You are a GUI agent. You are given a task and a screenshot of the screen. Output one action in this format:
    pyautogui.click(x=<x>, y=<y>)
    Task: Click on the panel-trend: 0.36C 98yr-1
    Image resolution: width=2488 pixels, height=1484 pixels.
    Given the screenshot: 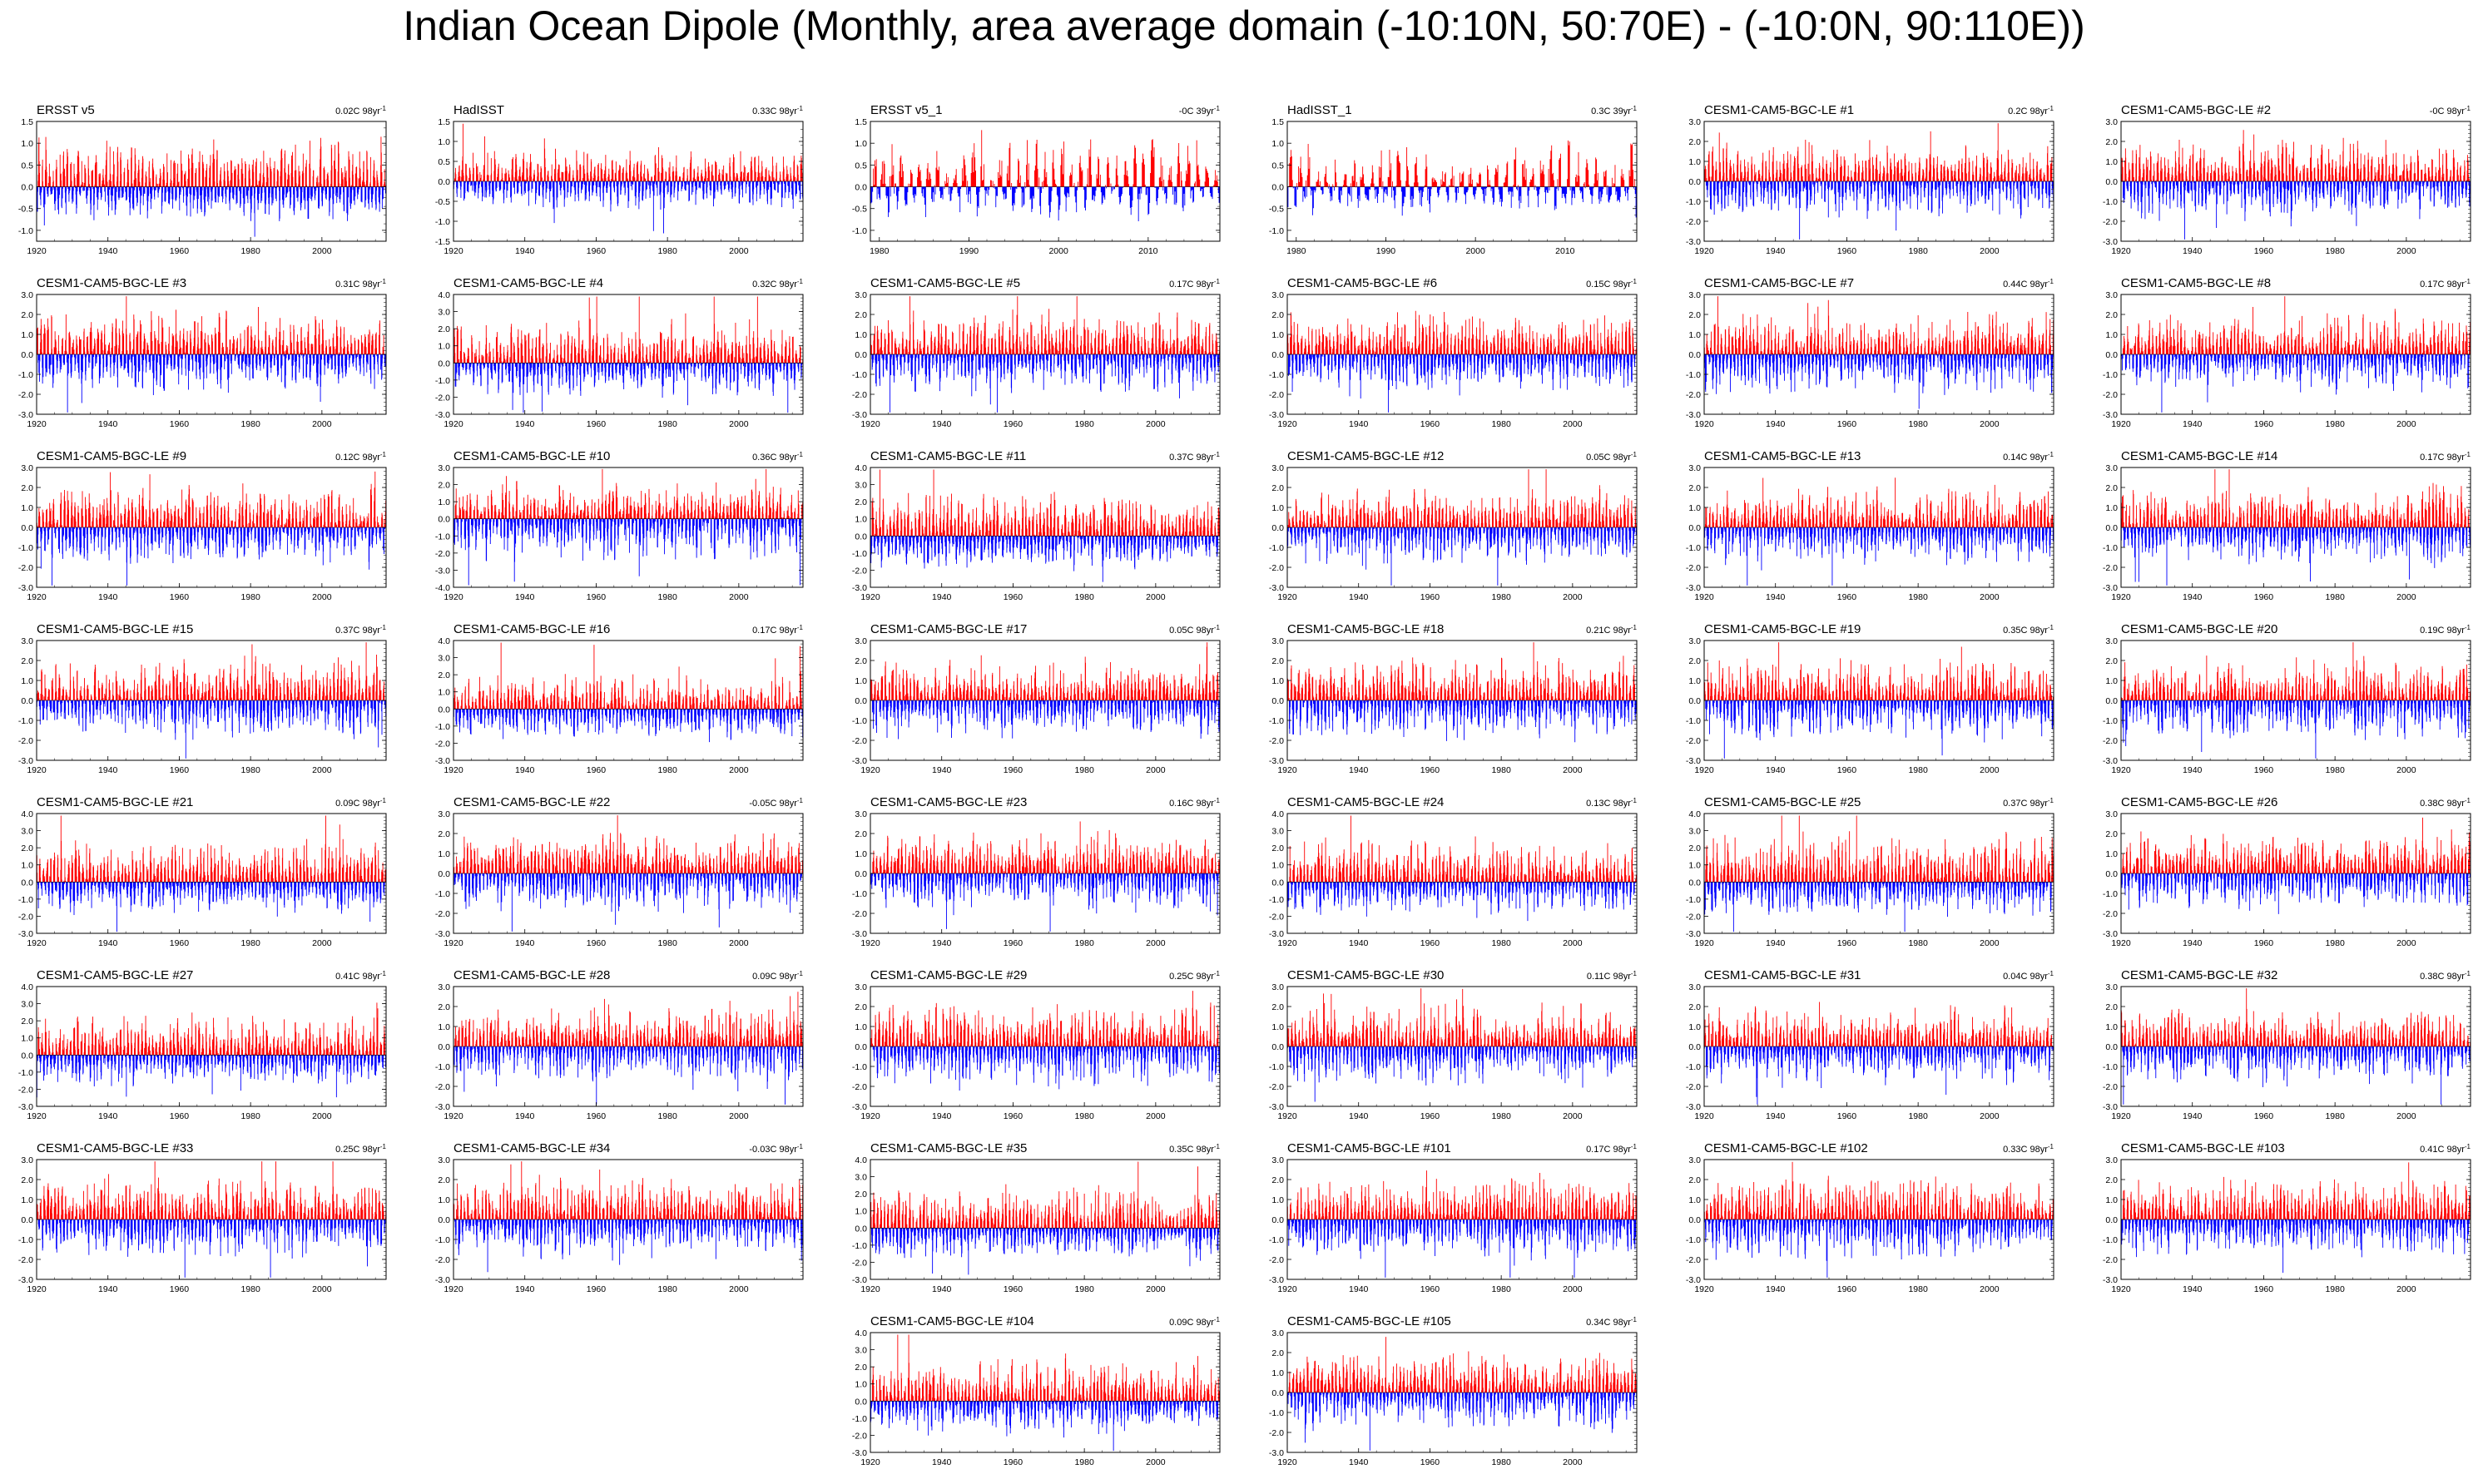 What is the action you would take?
    pyautogui.click(x=777, y=457)
    